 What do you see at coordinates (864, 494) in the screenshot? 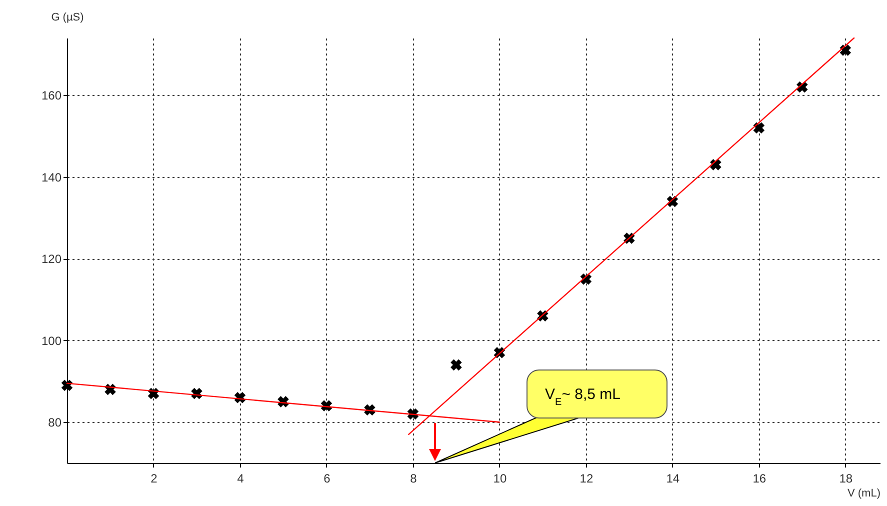
I see `x-axis-title: V (mL)` at bounding box center [864, 494].